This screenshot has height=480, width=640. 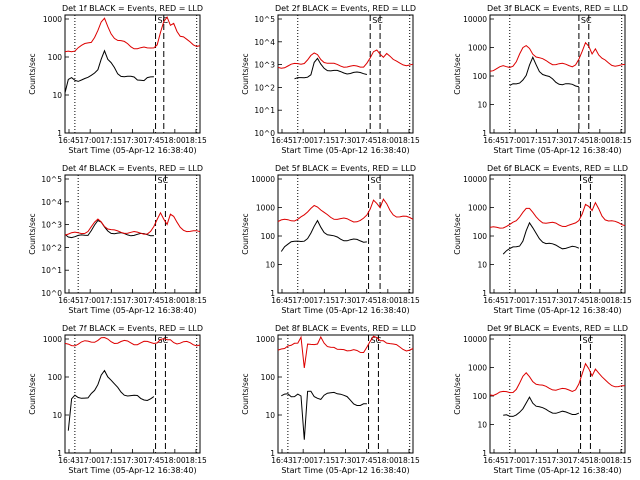 I want to click on panel-title: Det 4f BLACK = Events, RED = LLD, so click(x=132, y=168).